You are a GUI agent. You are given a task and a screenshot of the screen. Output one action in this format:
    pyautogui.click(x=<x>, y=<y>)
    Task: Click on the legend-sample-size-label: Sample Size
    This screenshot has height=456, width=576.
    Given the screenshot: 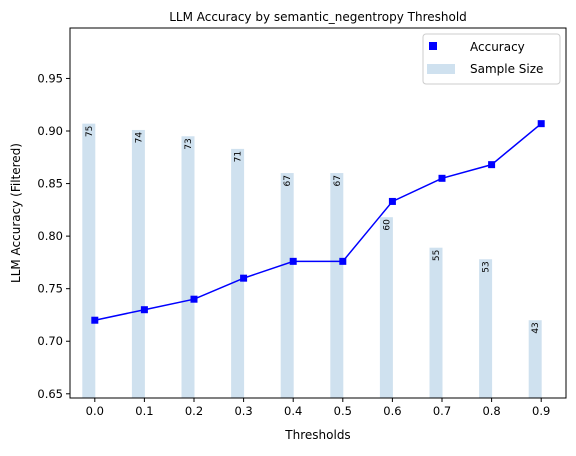 What is the action you would take?
    pyautogui.click(x=506, y=69)
    